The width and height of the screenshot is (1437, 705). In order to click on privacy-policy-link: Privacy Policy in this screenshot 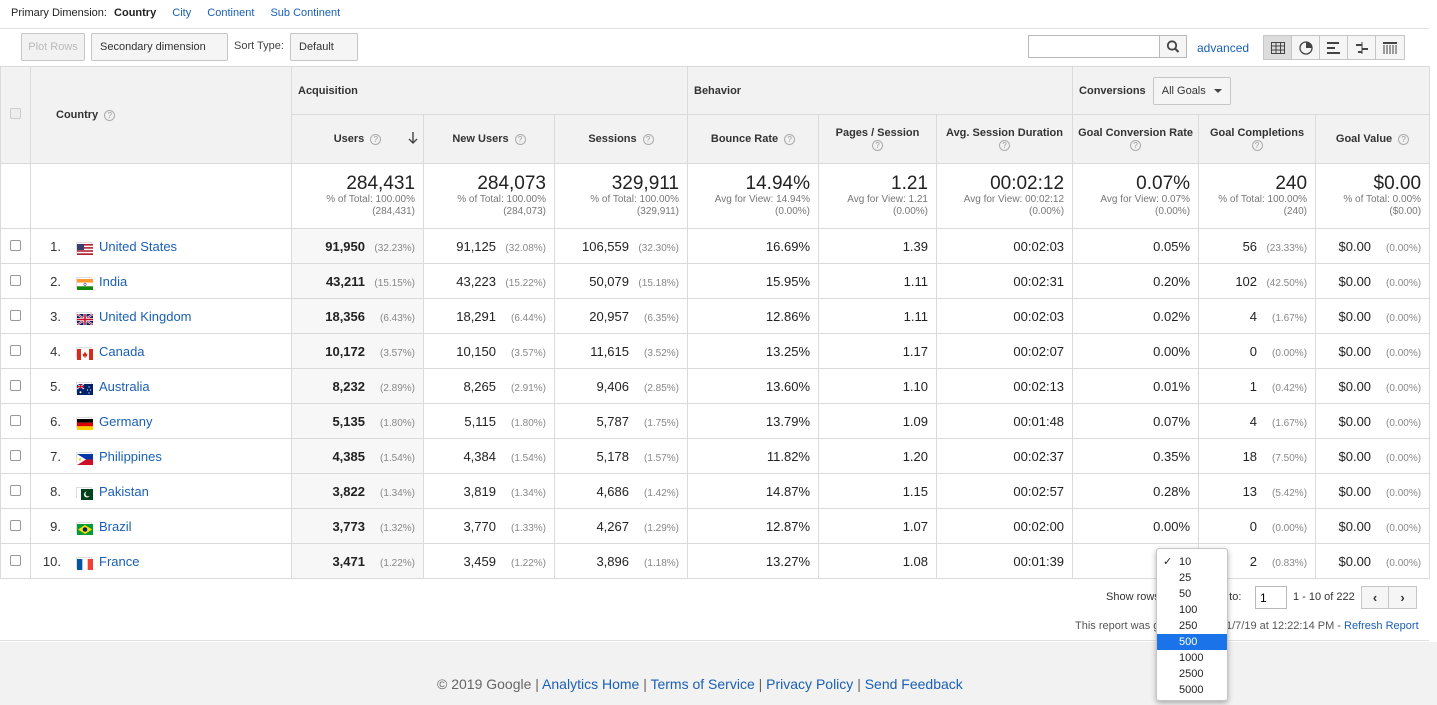, I will do `click(810, 684)`.